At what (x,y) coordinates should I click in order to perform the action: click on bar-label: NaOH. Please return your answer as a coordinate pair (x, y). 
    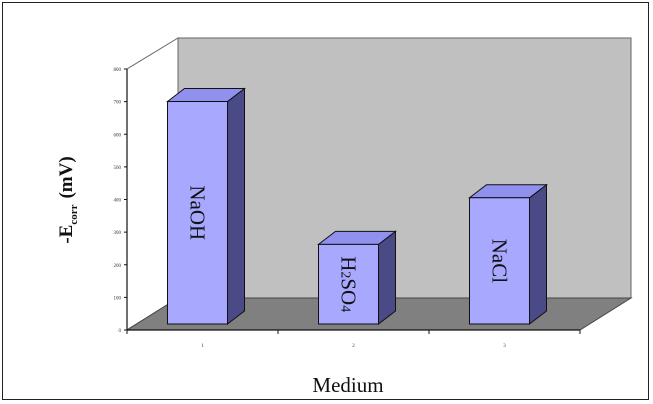
    Looking at the image, I should click on (198, 212).